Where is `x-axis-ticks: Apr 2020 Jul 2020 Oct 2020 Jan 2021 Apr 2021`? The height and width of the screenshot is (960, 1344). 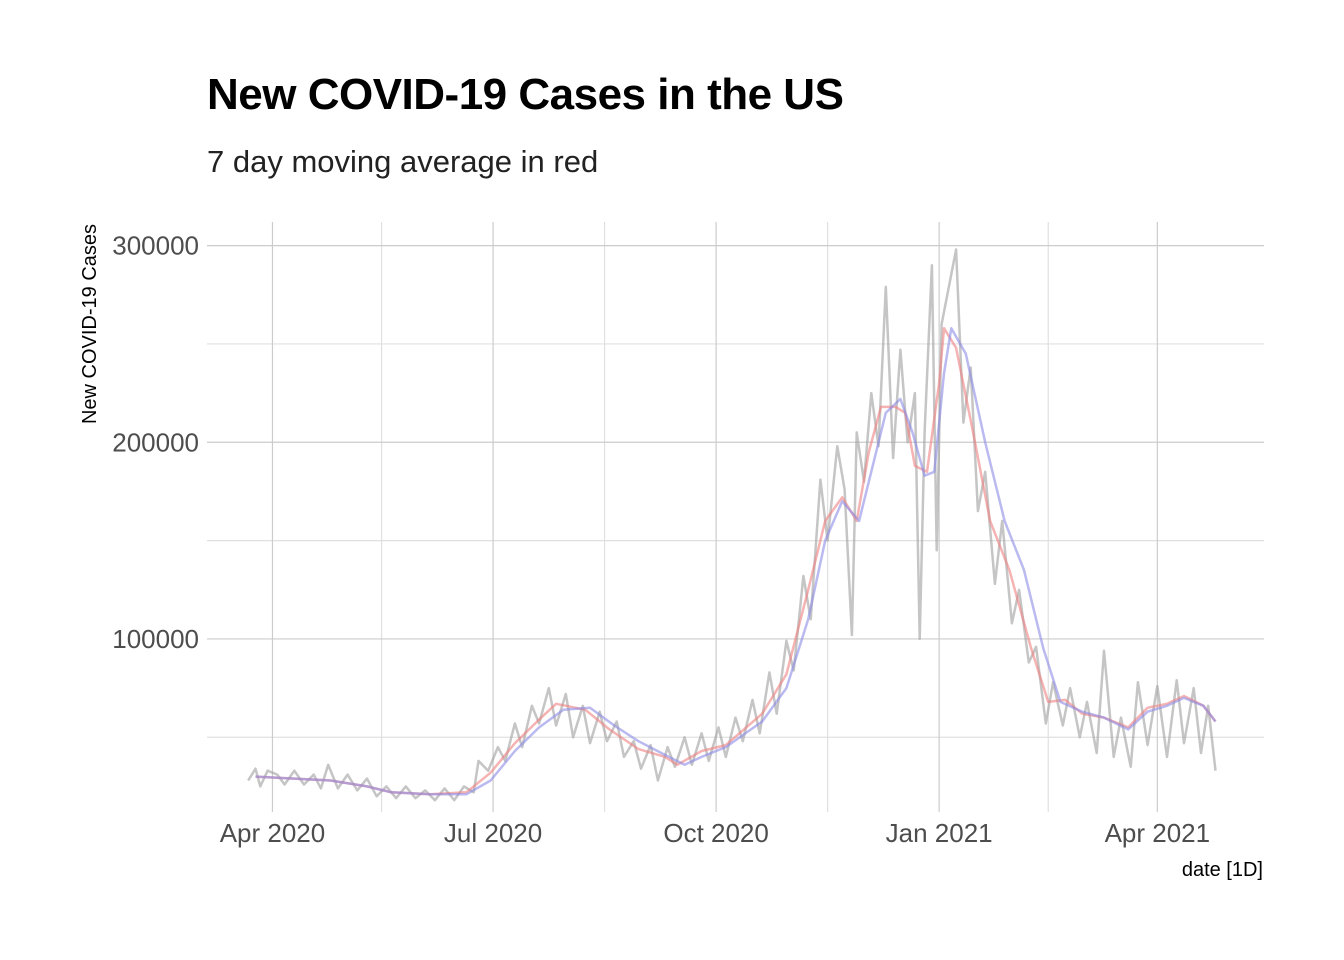 x-axis-ticks: Apr 2020 Jul 2020 Oct 2020 Jan 2021 Apr 2021 is located at coordinates (715, 833).